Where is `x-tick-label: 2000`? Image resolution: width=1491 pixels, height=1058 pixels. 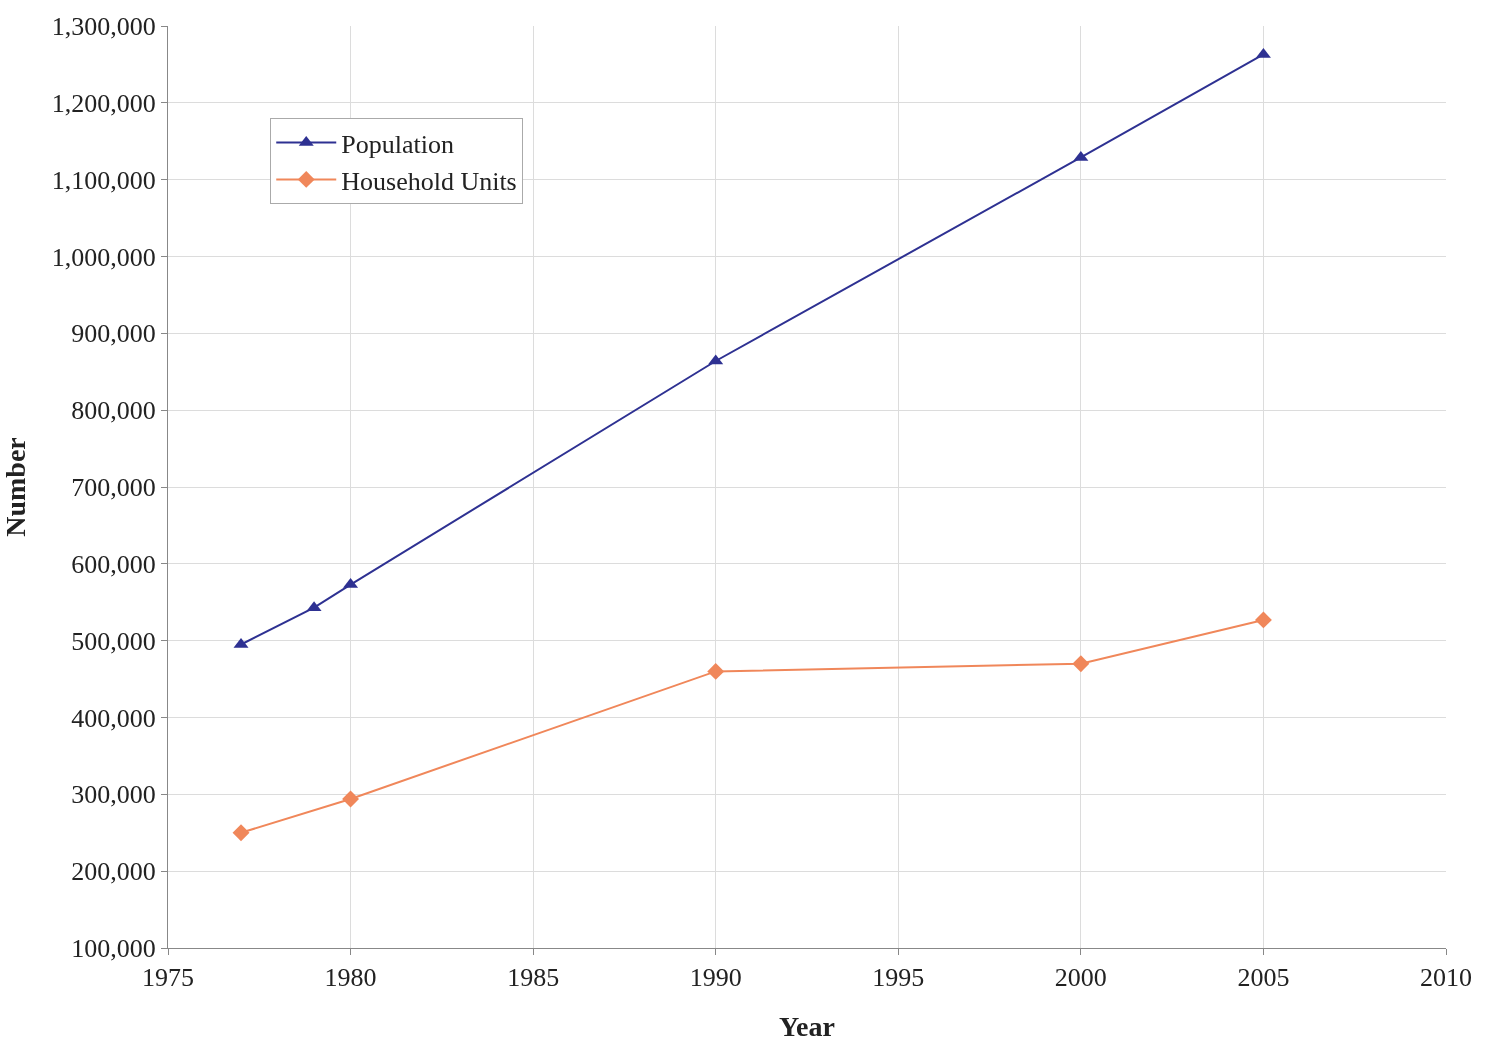
x-tick-label: 2000 is located at coordinates (1080, 978).